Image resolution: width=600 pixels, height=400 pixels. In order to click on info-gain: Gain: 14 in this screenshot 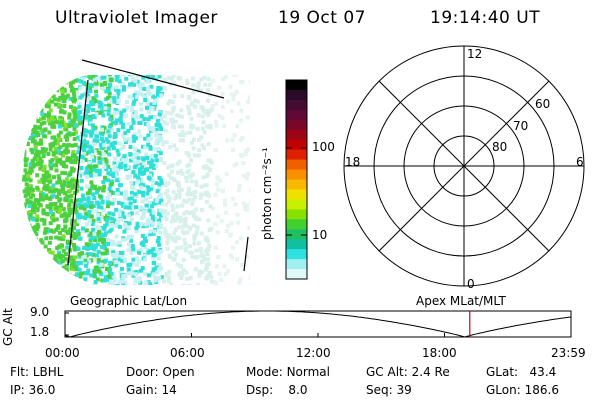, I will do `click(151, 390)`.